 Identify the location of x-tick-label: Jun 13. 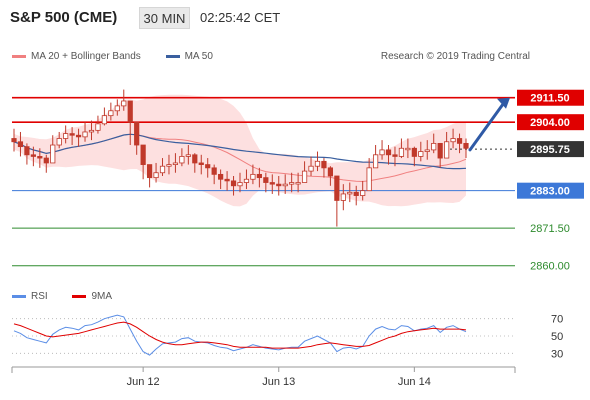
(278, 382).